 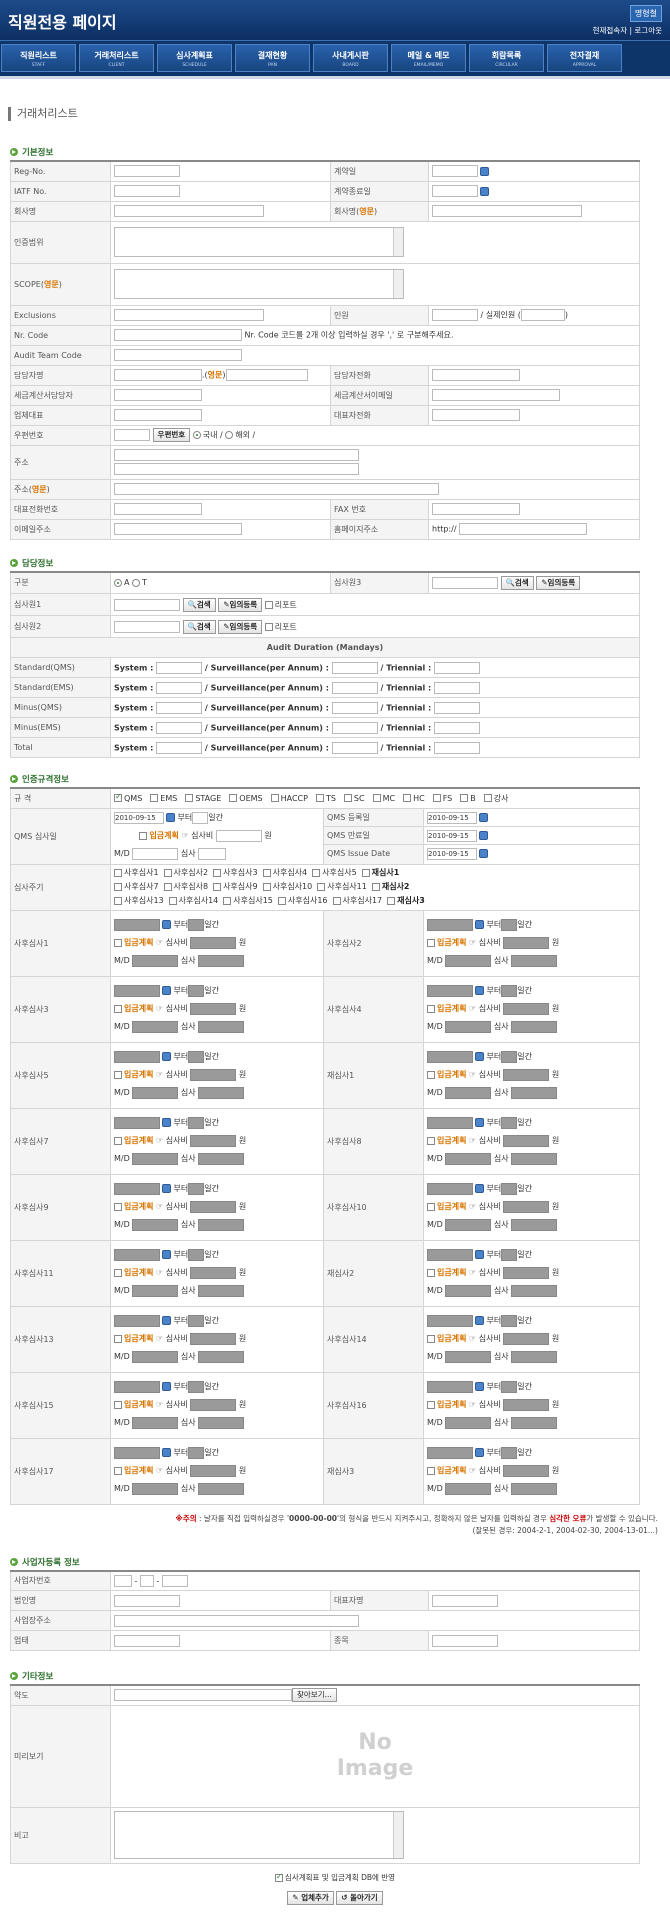 I want to click on cert-scope-textarea, so click(x=259, y=242).